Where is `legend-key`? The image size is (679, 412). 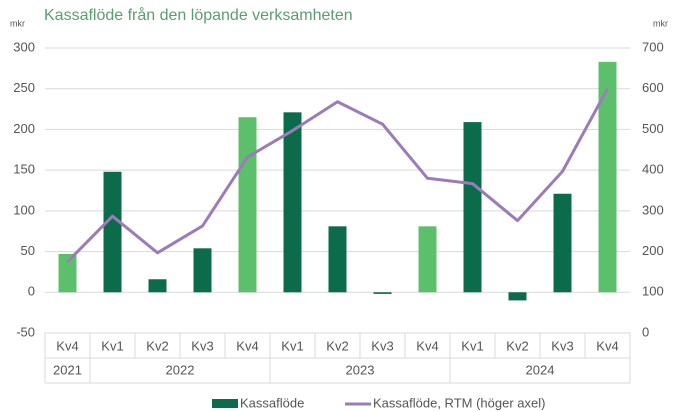 legend-key is located at coordinates (225, 403).